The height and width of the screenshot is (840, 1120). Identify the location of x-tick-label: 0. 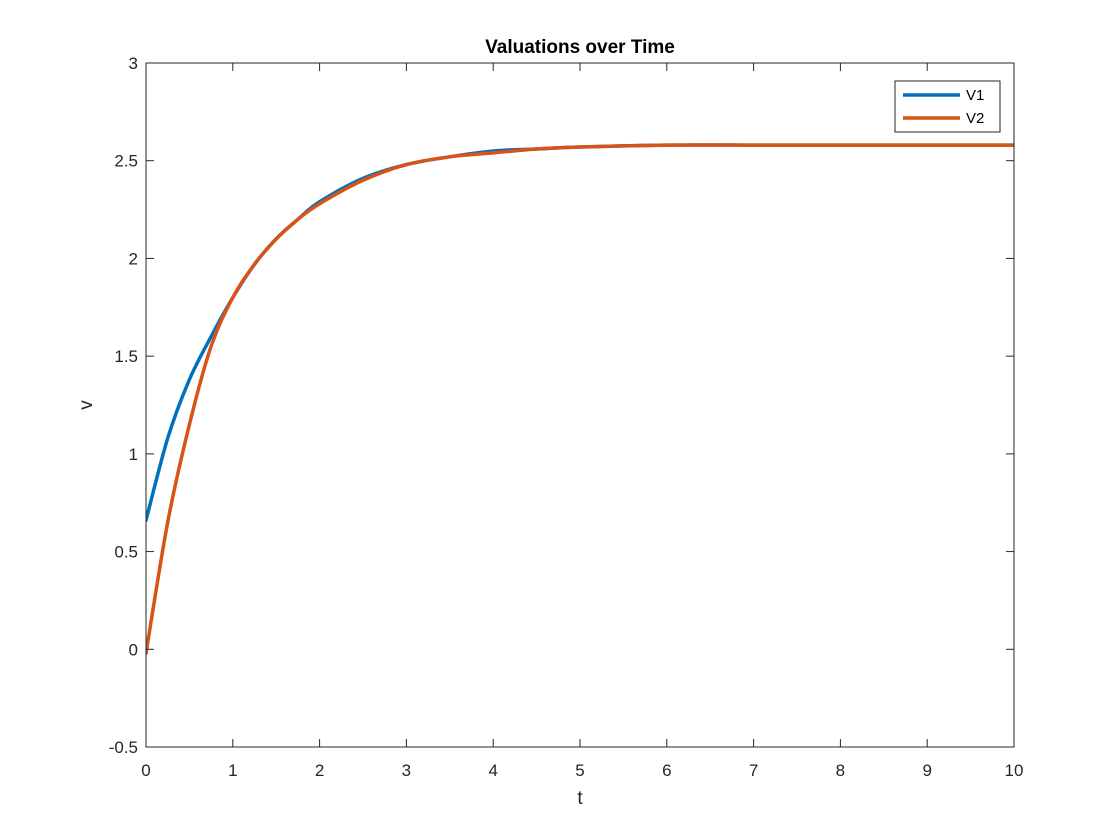
(145, 770).